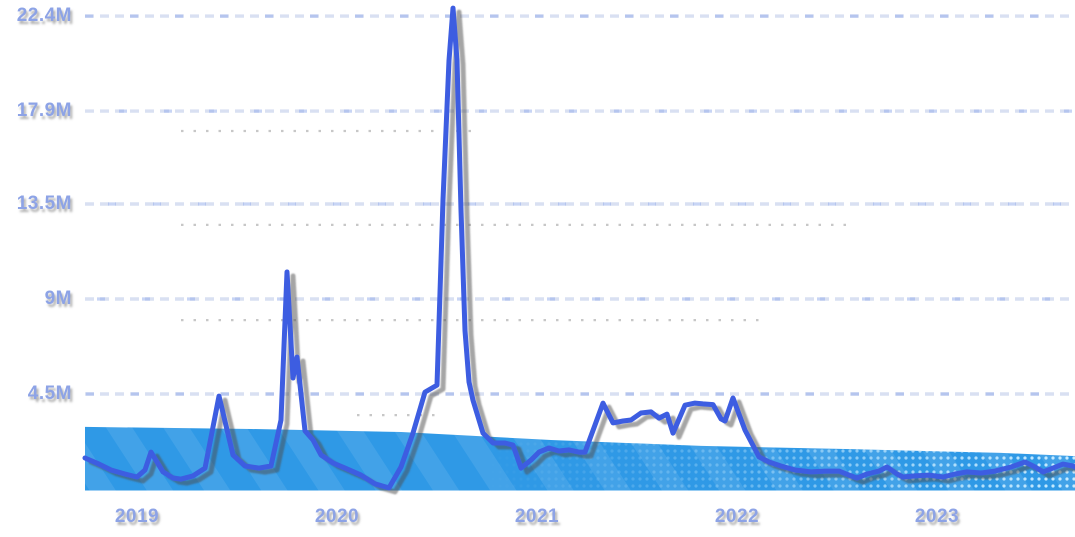 This screenshot has height=537, width=1075. Describe the element at coordinates (49, 393) in the screenshot. I see `y-axis-tick-label: 4.5M` at that location.